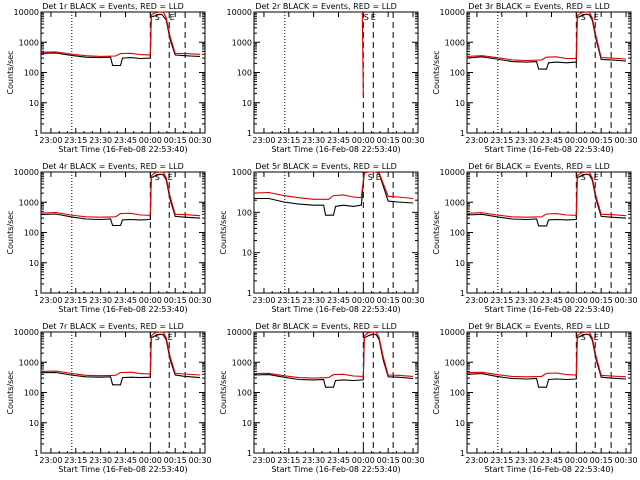 Image resolution: width=640 pixels, height=480 pixels. What do you see at coordinates (539, 326) in the screenshot?
I see `chart-title: Det 9r BLACK = Events, RED = LLD` at bounding box center [539, 326].